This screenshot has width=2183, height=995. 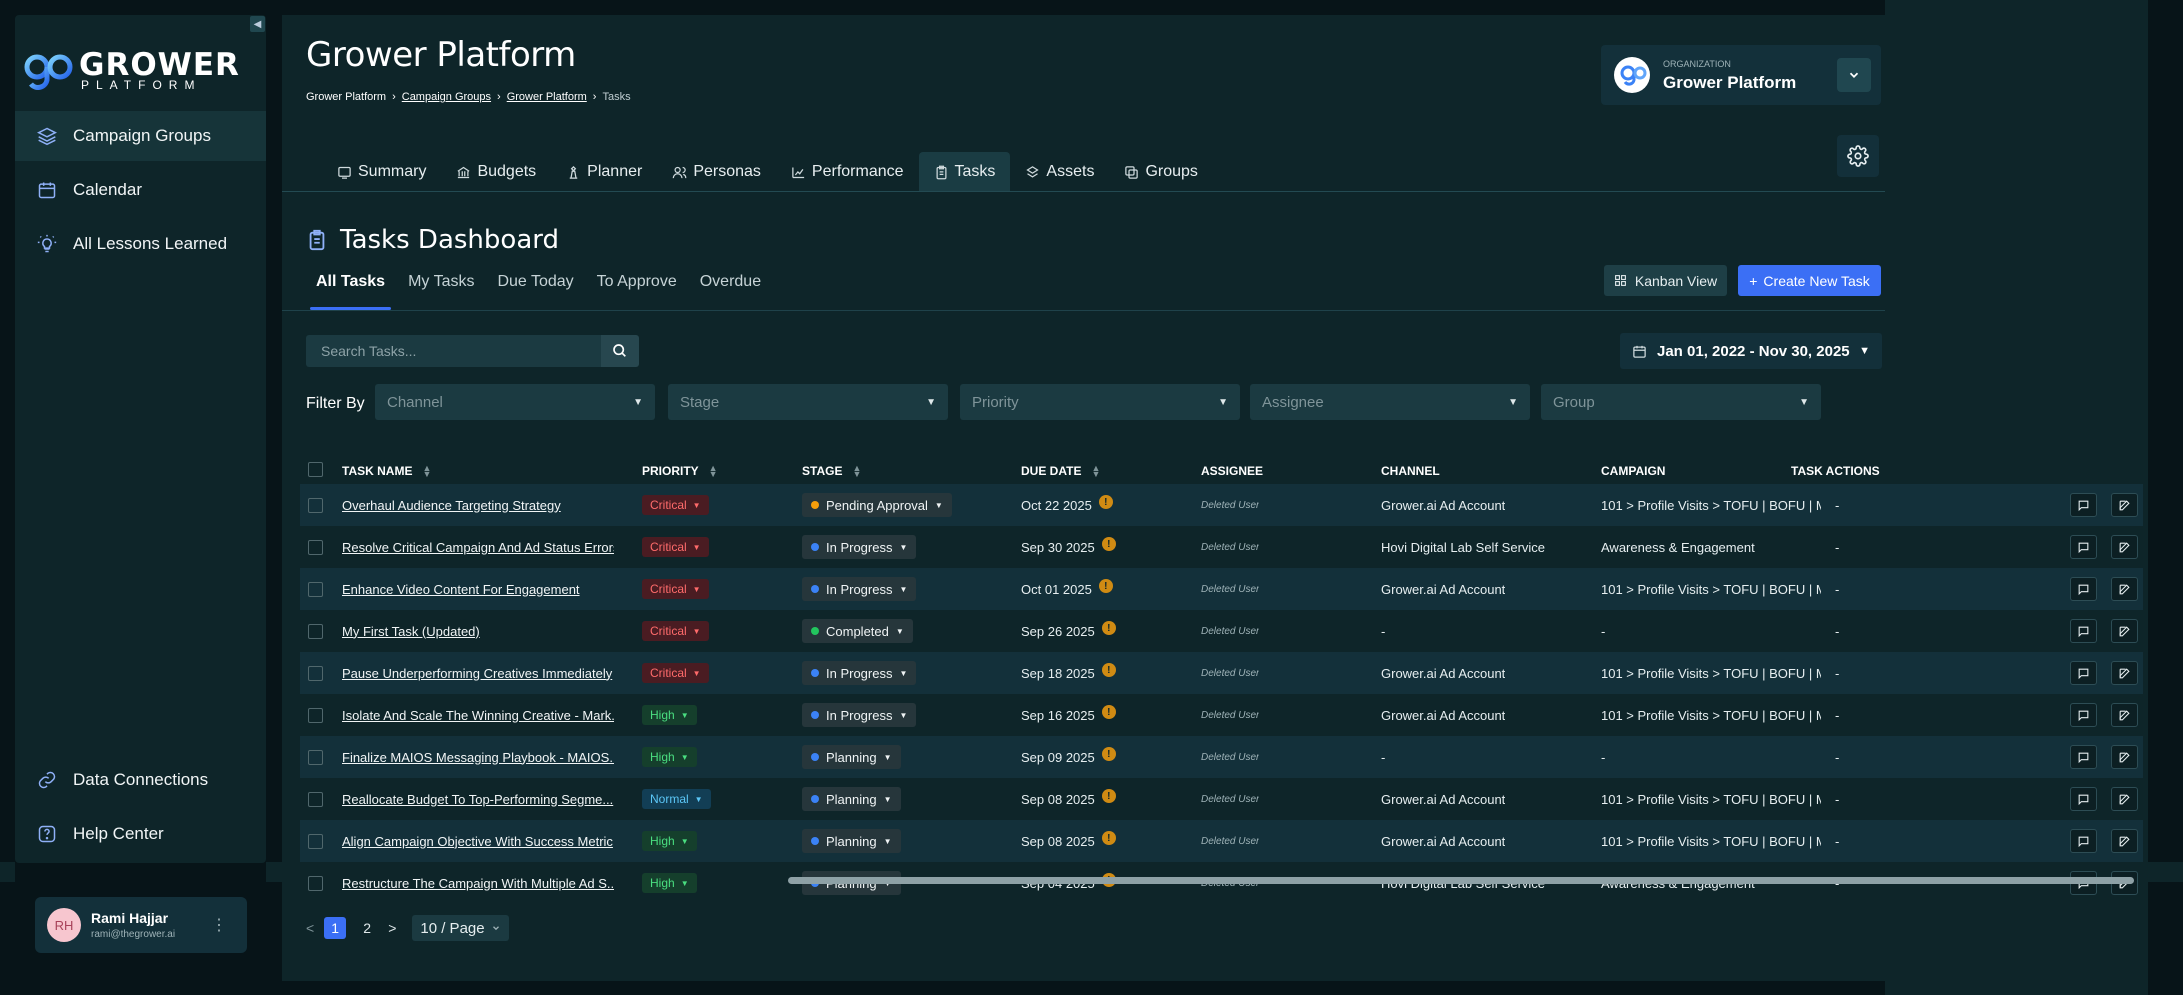 What do you see at coordinates (1741, 75) in the screenshot?
I see `organization-selector: ORGANIZATION Grower Platform` at bounding box center [1741, 75].